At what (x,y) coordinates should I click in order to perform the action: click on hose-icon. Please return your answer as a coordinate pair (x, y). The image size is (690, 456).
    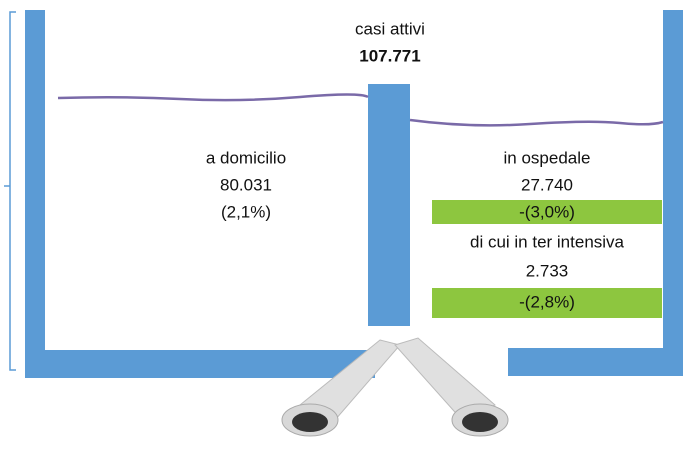
    Looking at the image, I should click on (395, 387).